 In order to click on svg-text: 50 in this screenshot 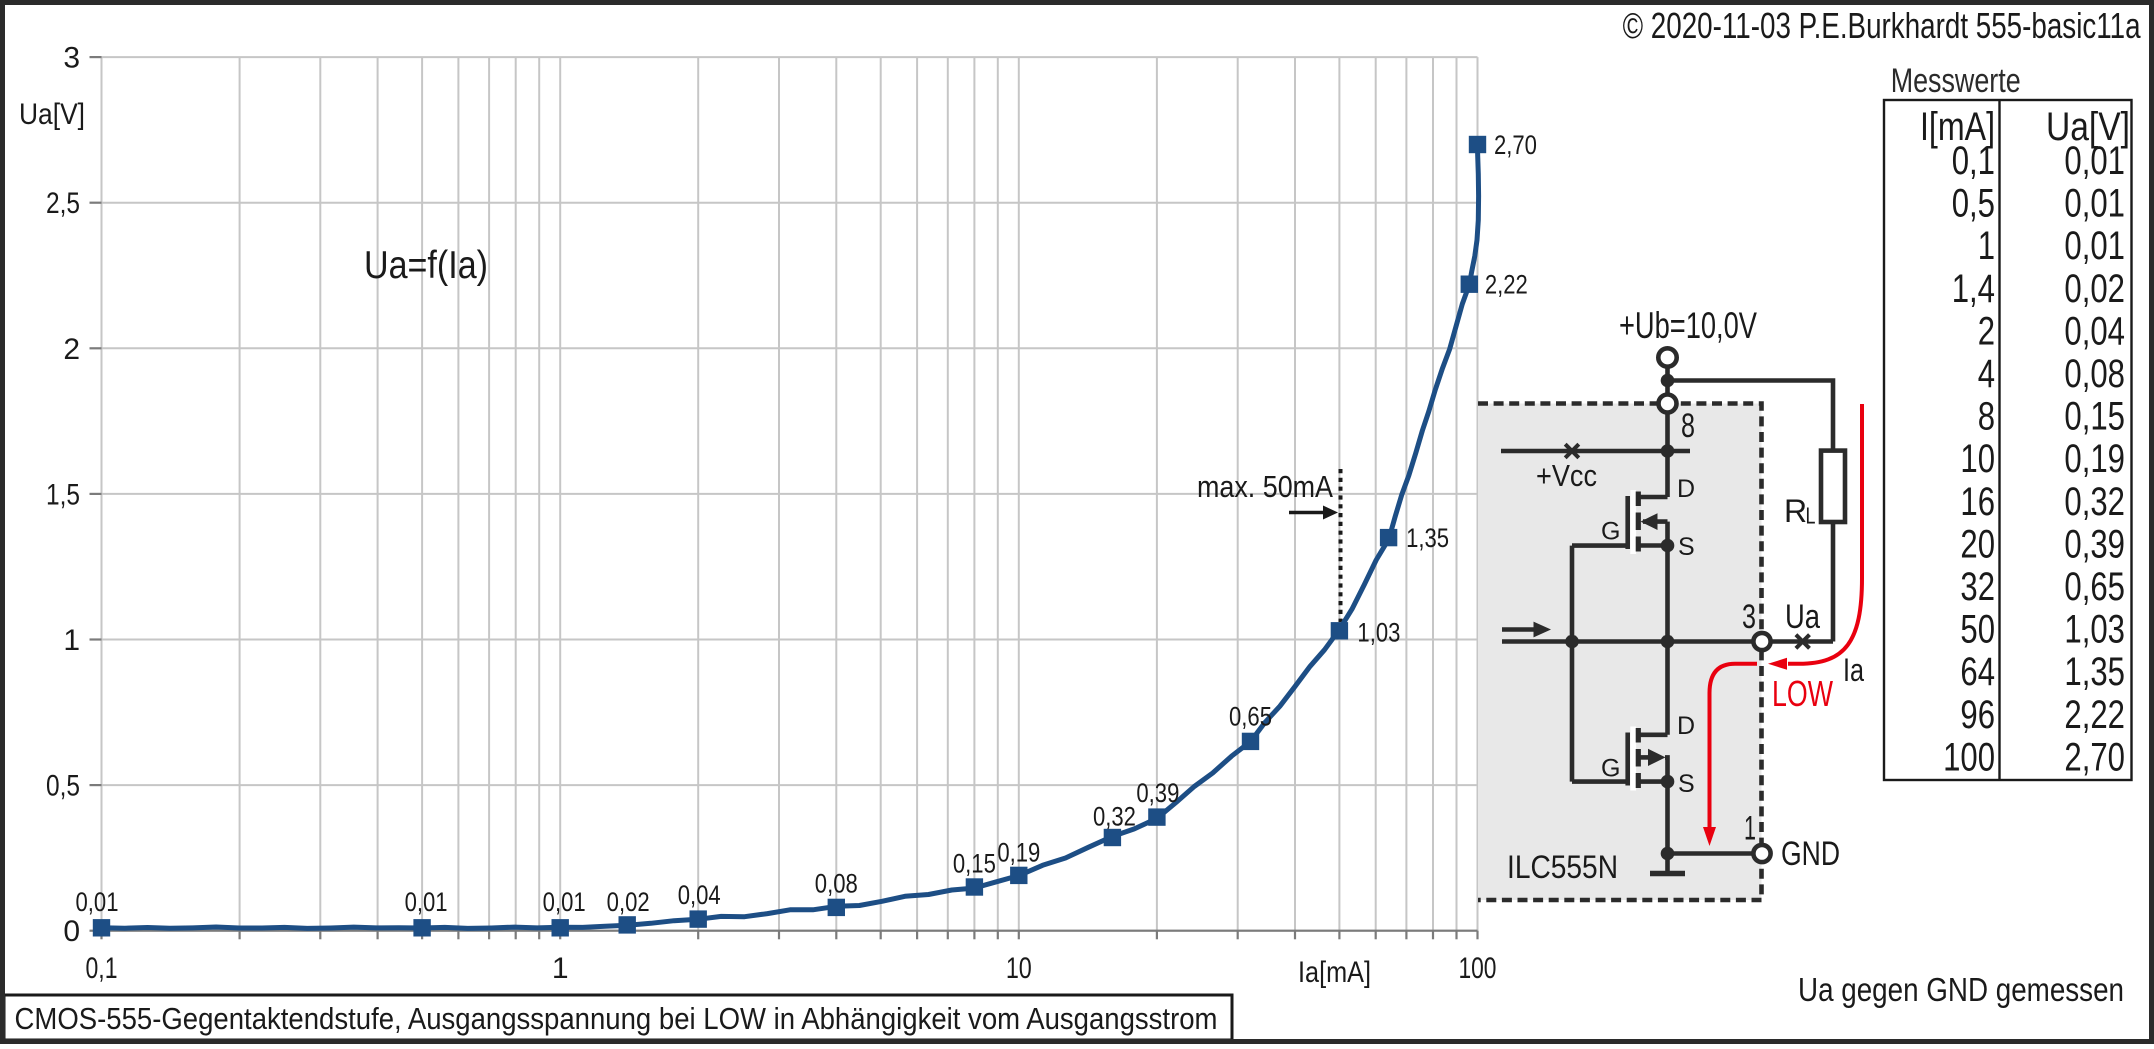, I will do `click(1977, 630)`.